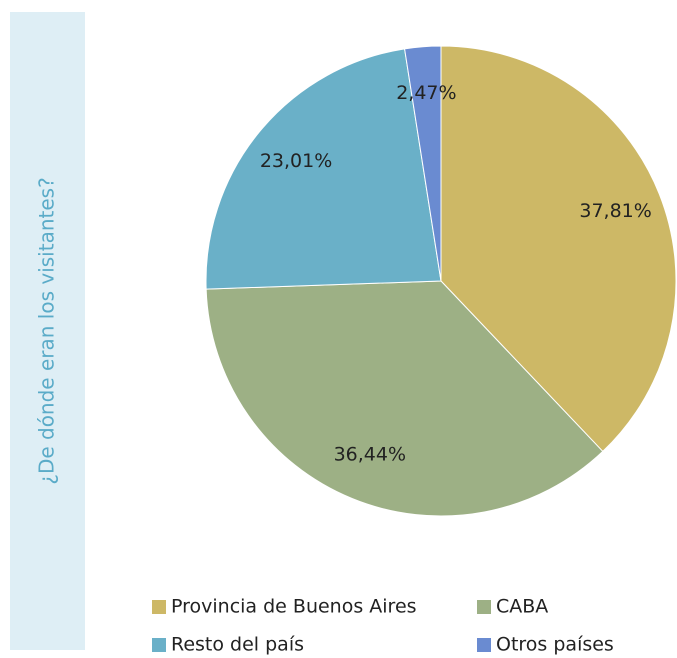 Image resolution: width=677 pixels, height=658 pixels. I want to click on legend-label: Provincia de Buenos Aires, so click(294, 607).